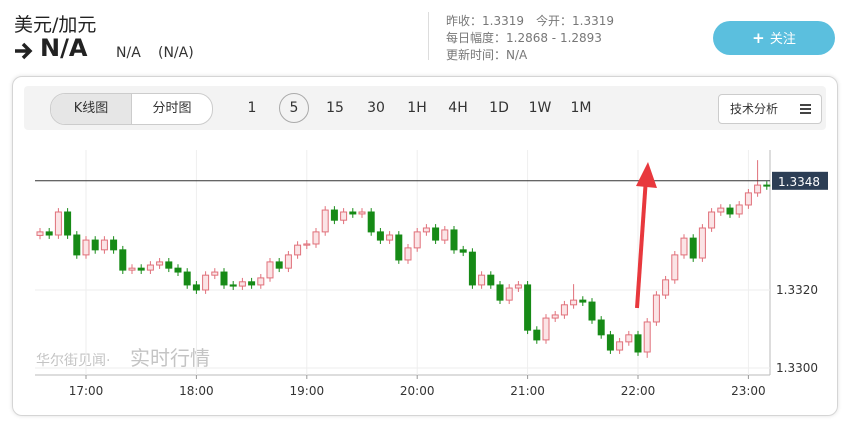  Describe the element at coordinates (91, 109) in the screenshot. I see `tab: K线图` at that location.